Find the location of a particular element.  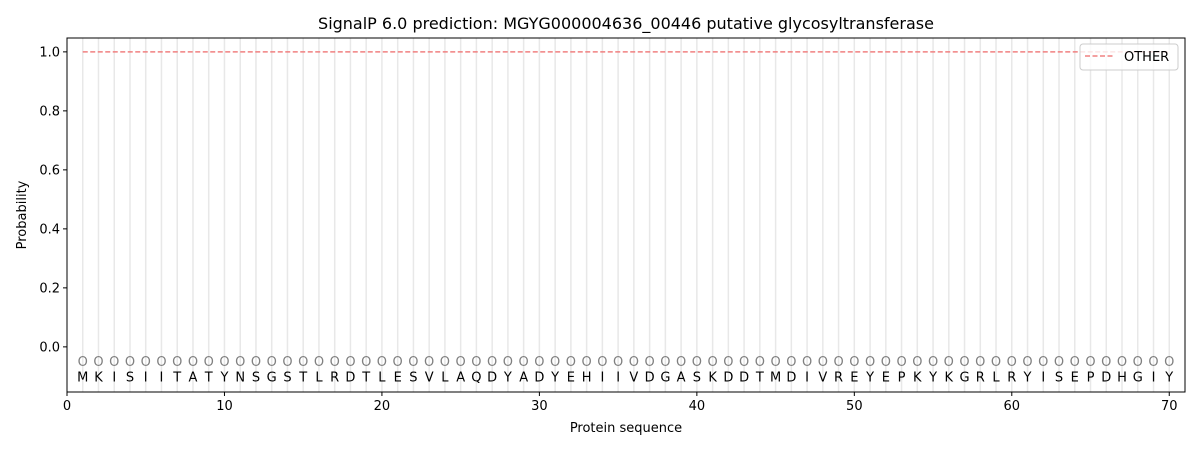

legend-label-other: OTHER is located at coordinates (1146, 57).